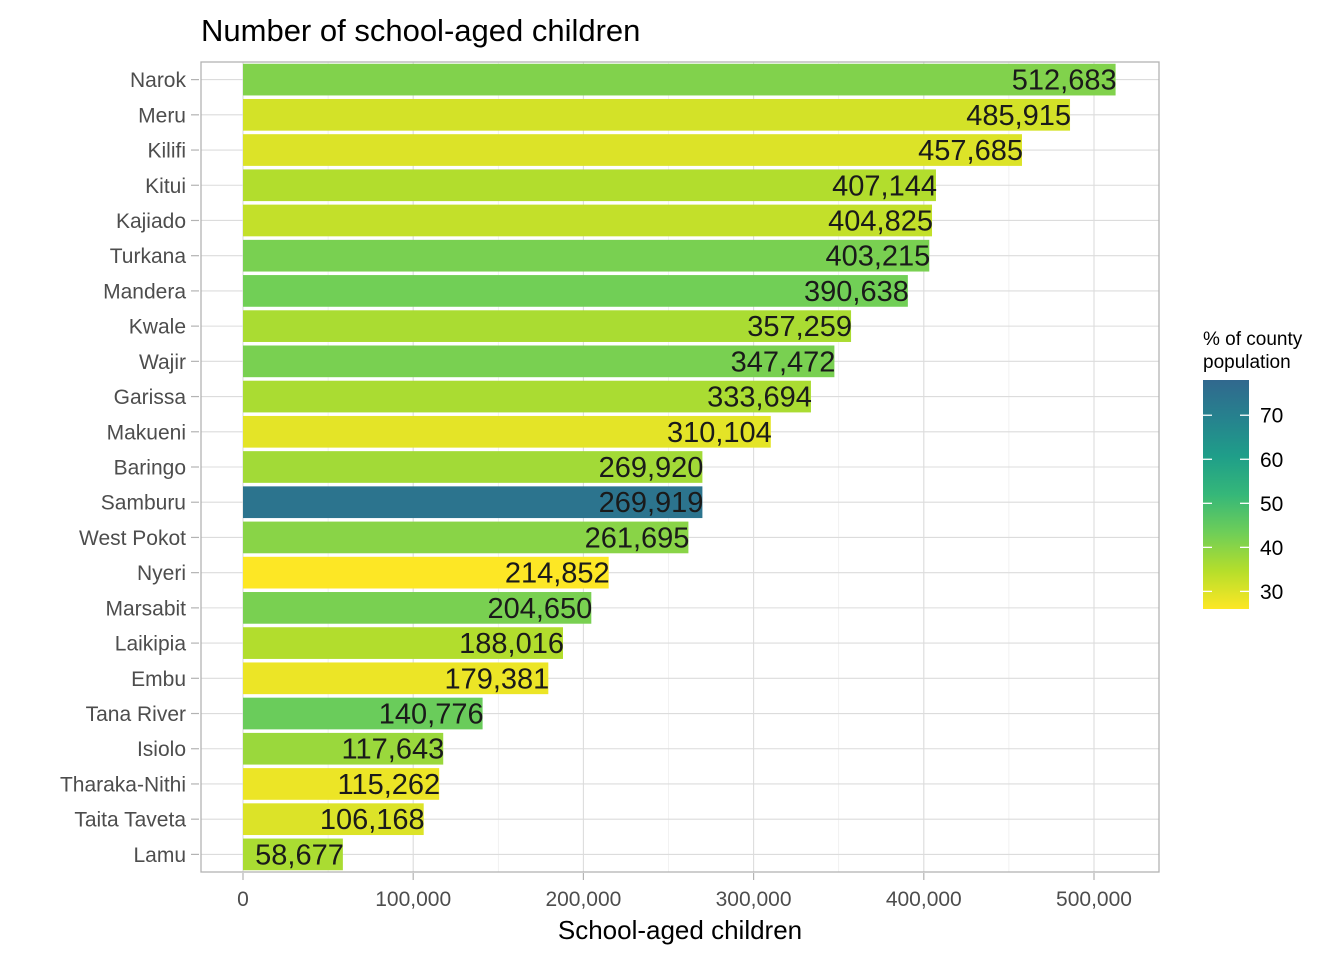 Image resolution: width=1344 pixels, height=960 pixels. I want to click on y-axis-category-label: Isiolo, so click(161, 749).